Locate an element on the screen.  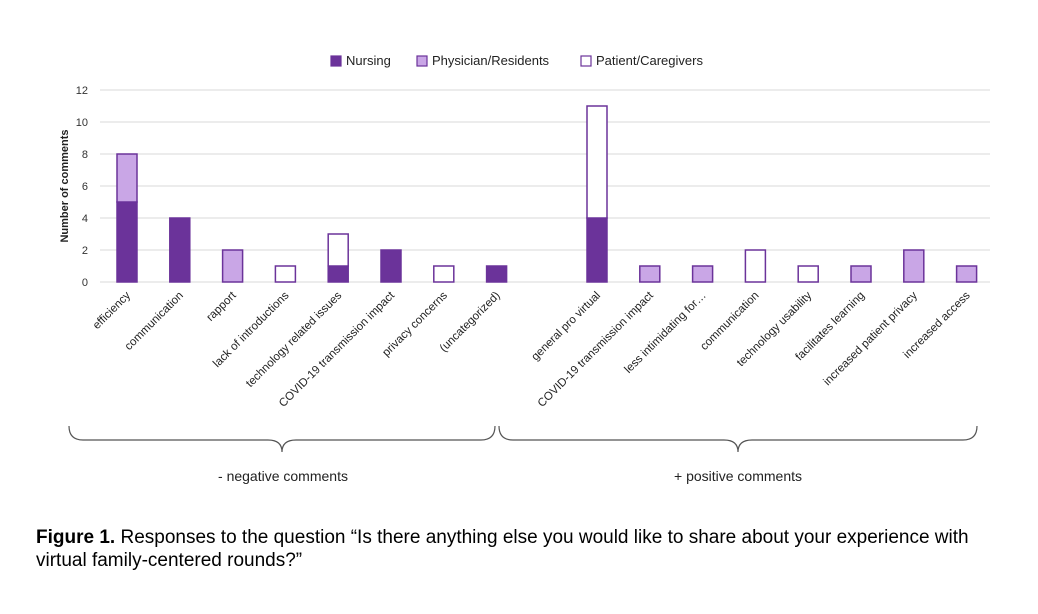
y-tick-label: 12 is located at coordinates (82, 91).